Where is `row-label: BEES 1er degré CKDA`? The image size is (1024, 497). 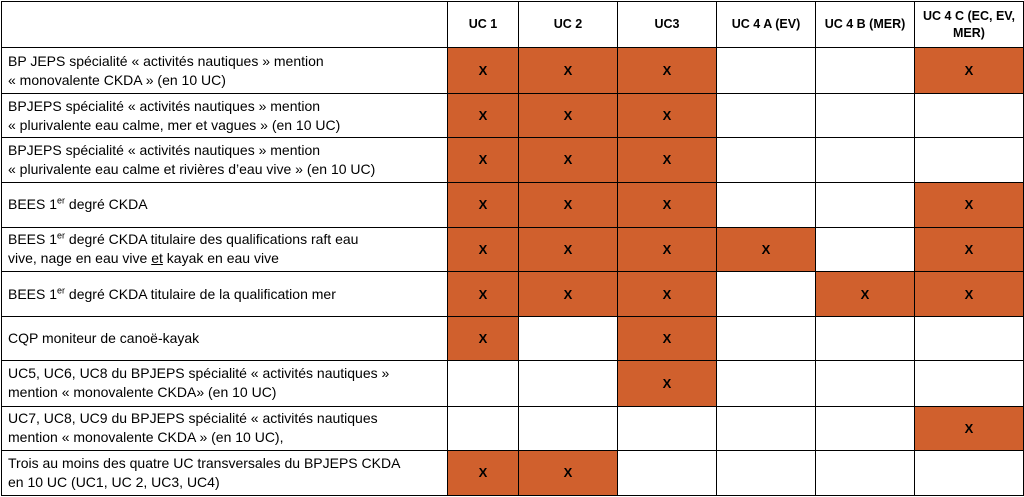 row-label: BEES 1er degré CKDA is located at coordinates (224, 204).